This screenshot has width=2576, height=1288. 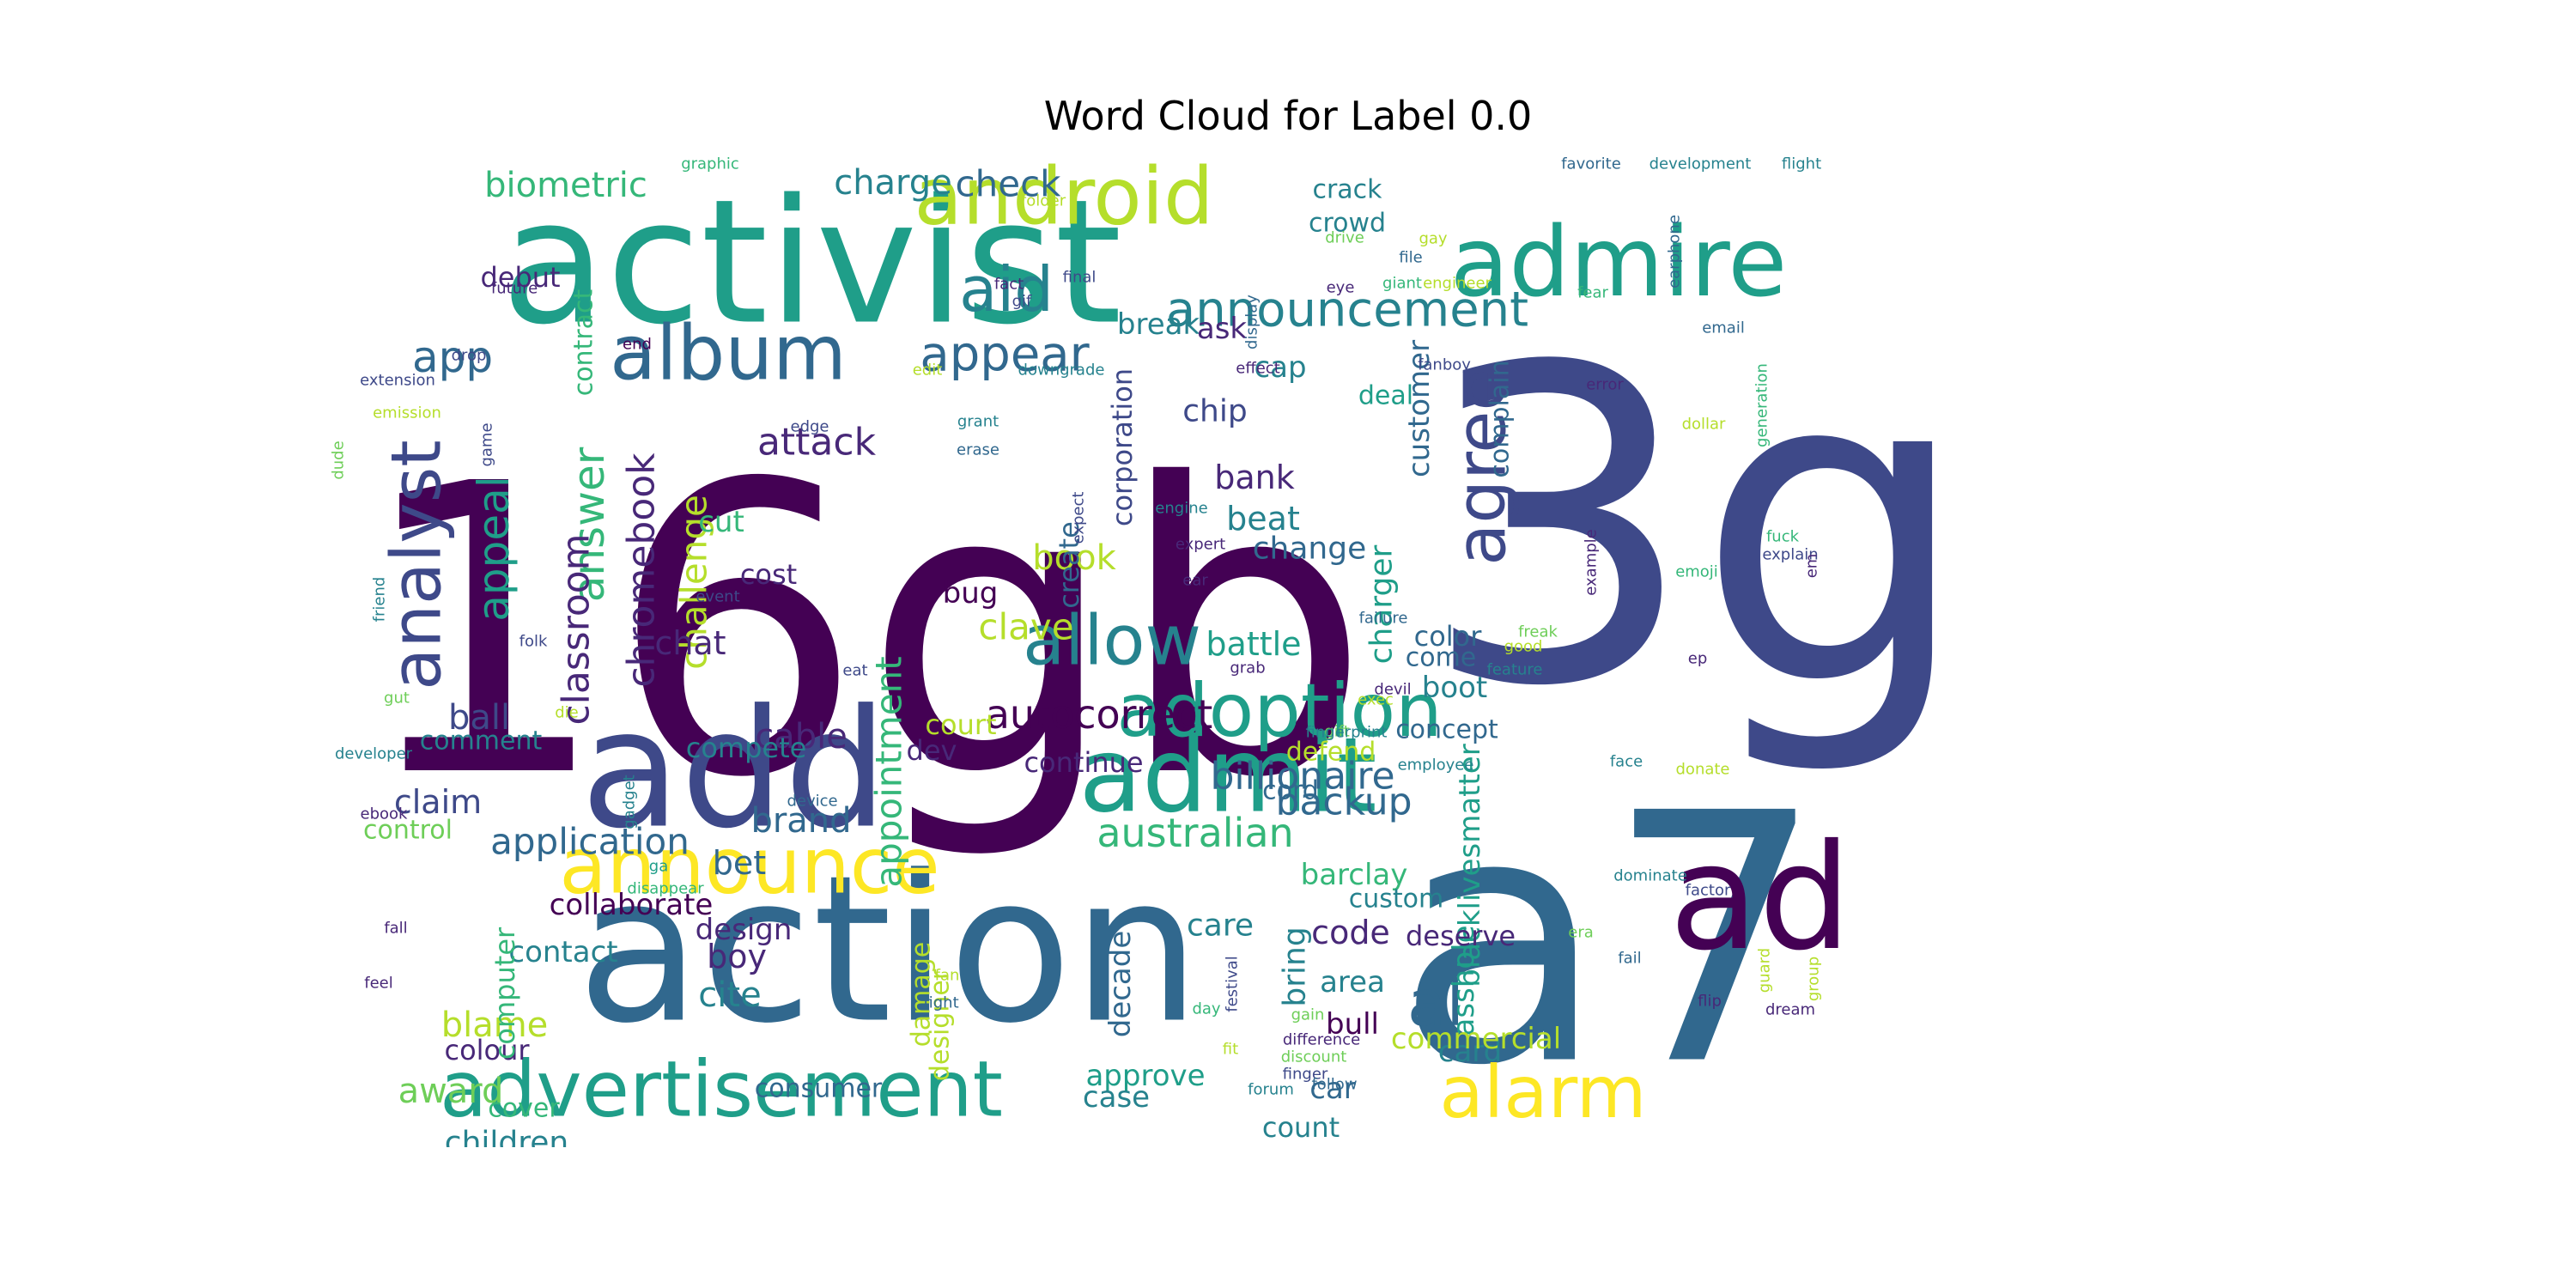 What do you see at coordinates (810, 427) in the screenshot?
I see `word-edge: edge` at bounding box center [810, 427].